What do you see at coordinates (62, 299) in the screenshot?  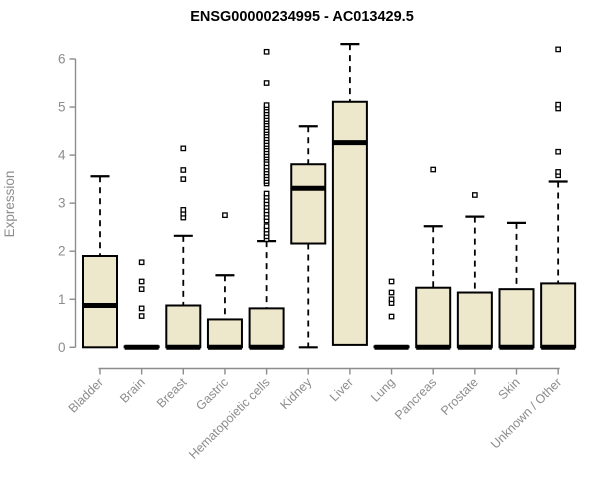 I see `y-tick-label: 1` at bounding box center [62, 299].